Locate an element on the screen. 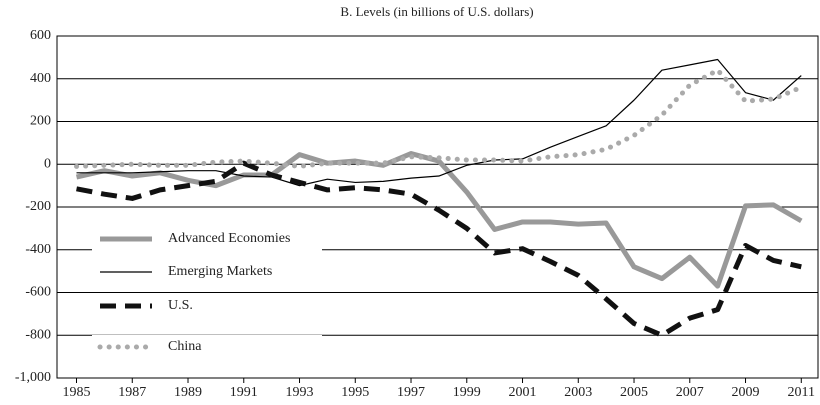  y-tick-label: -400 is located at coordinates (38, 249).